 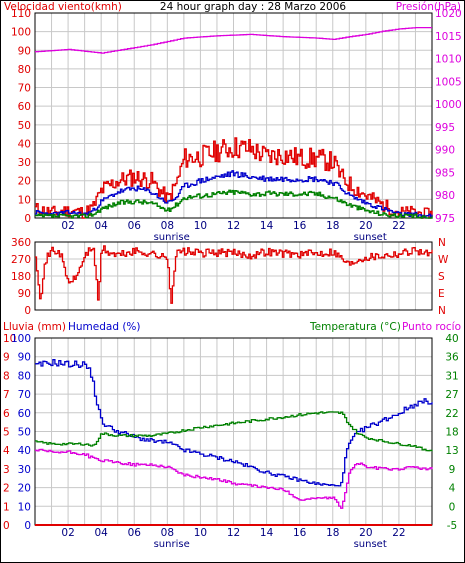 I want to click on top-x-tick: 02, so click(x=67, y=226).